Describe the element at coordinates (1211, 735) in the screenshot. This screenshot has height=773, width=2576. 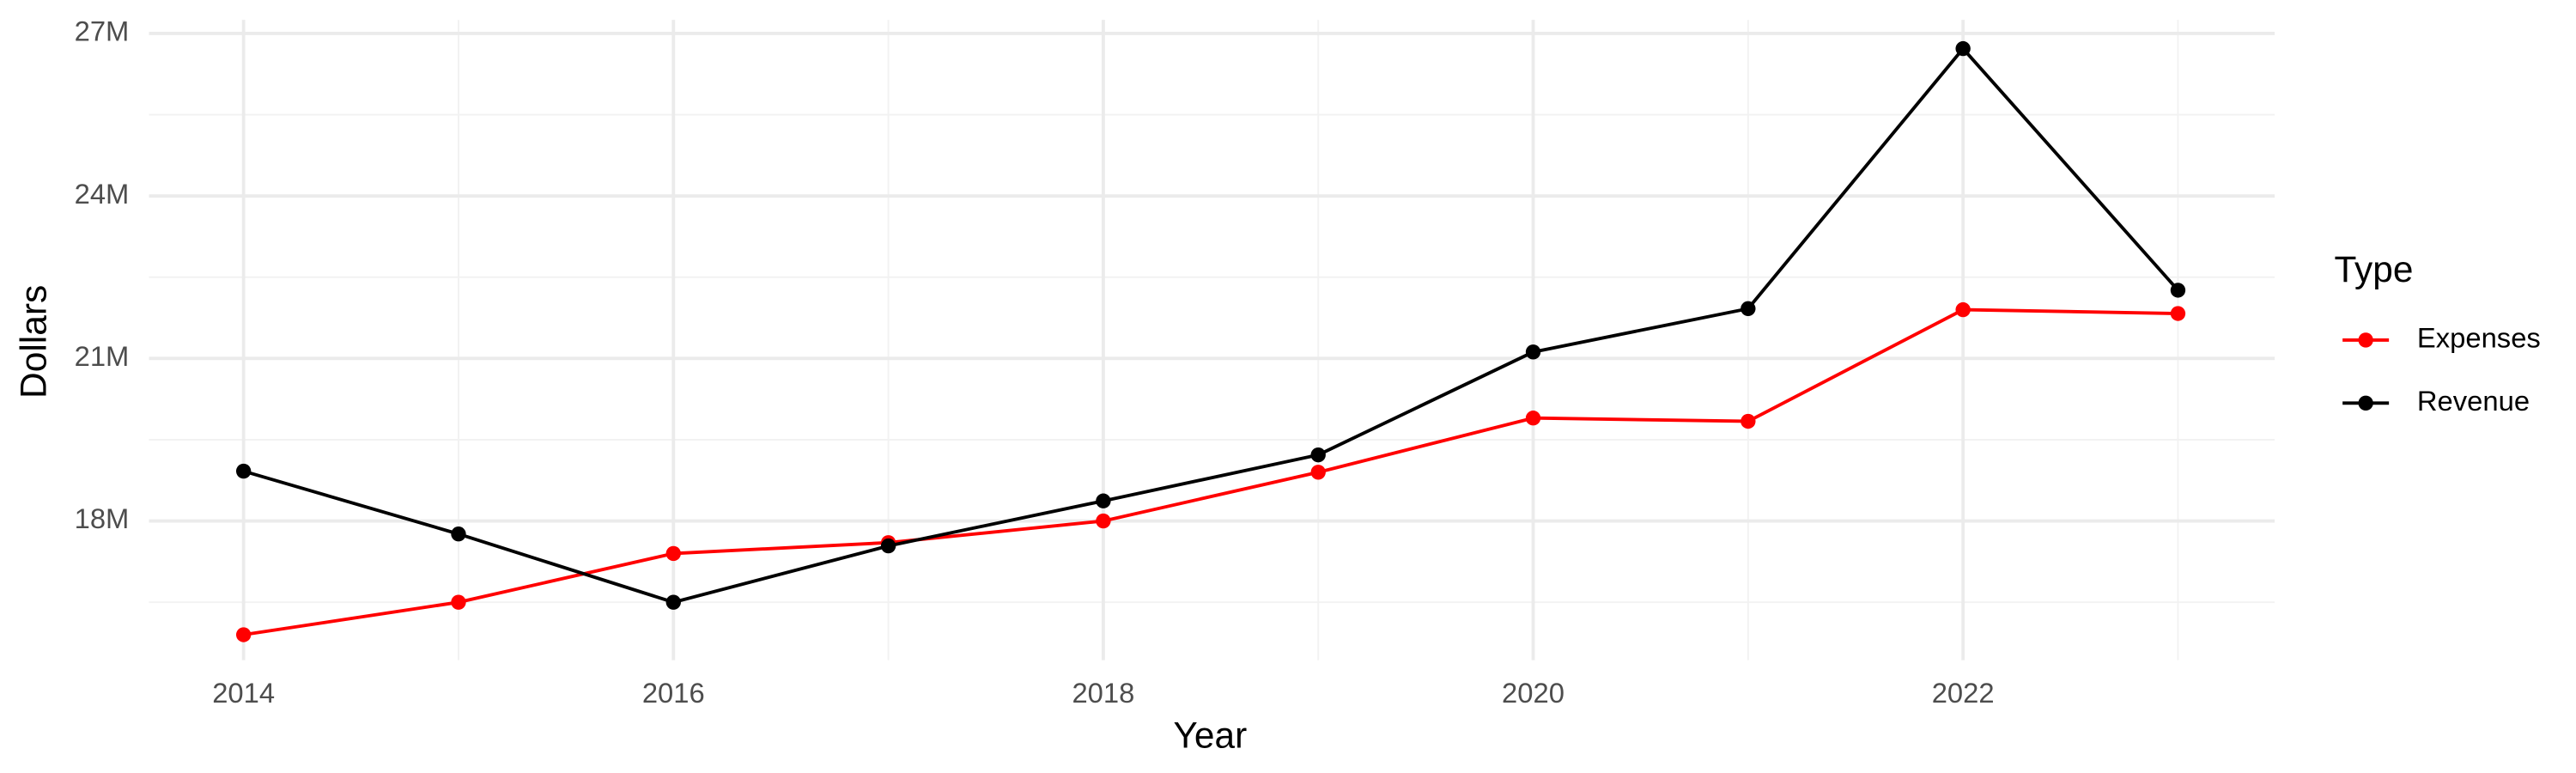
I see `x-axis-label: Year` at that location.